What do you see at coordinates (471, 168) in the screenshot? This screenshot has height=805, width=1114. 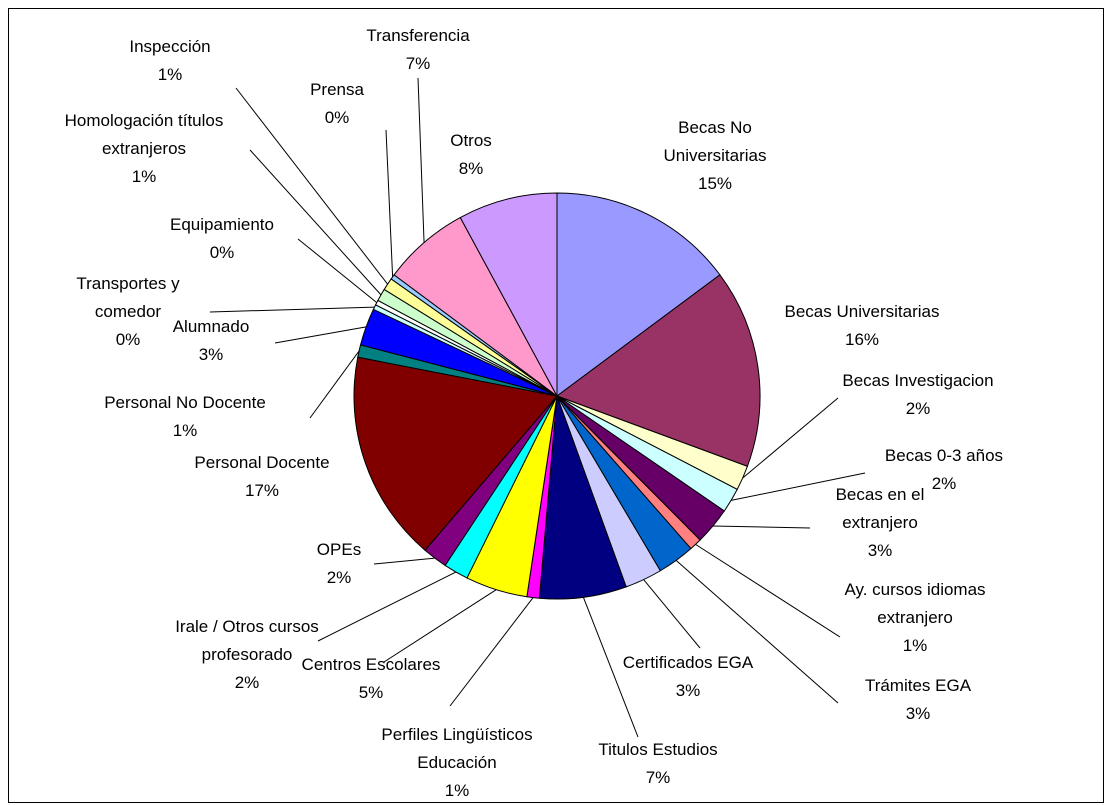 I see `slice-percent: 8%` at bounding box center [471, 168].